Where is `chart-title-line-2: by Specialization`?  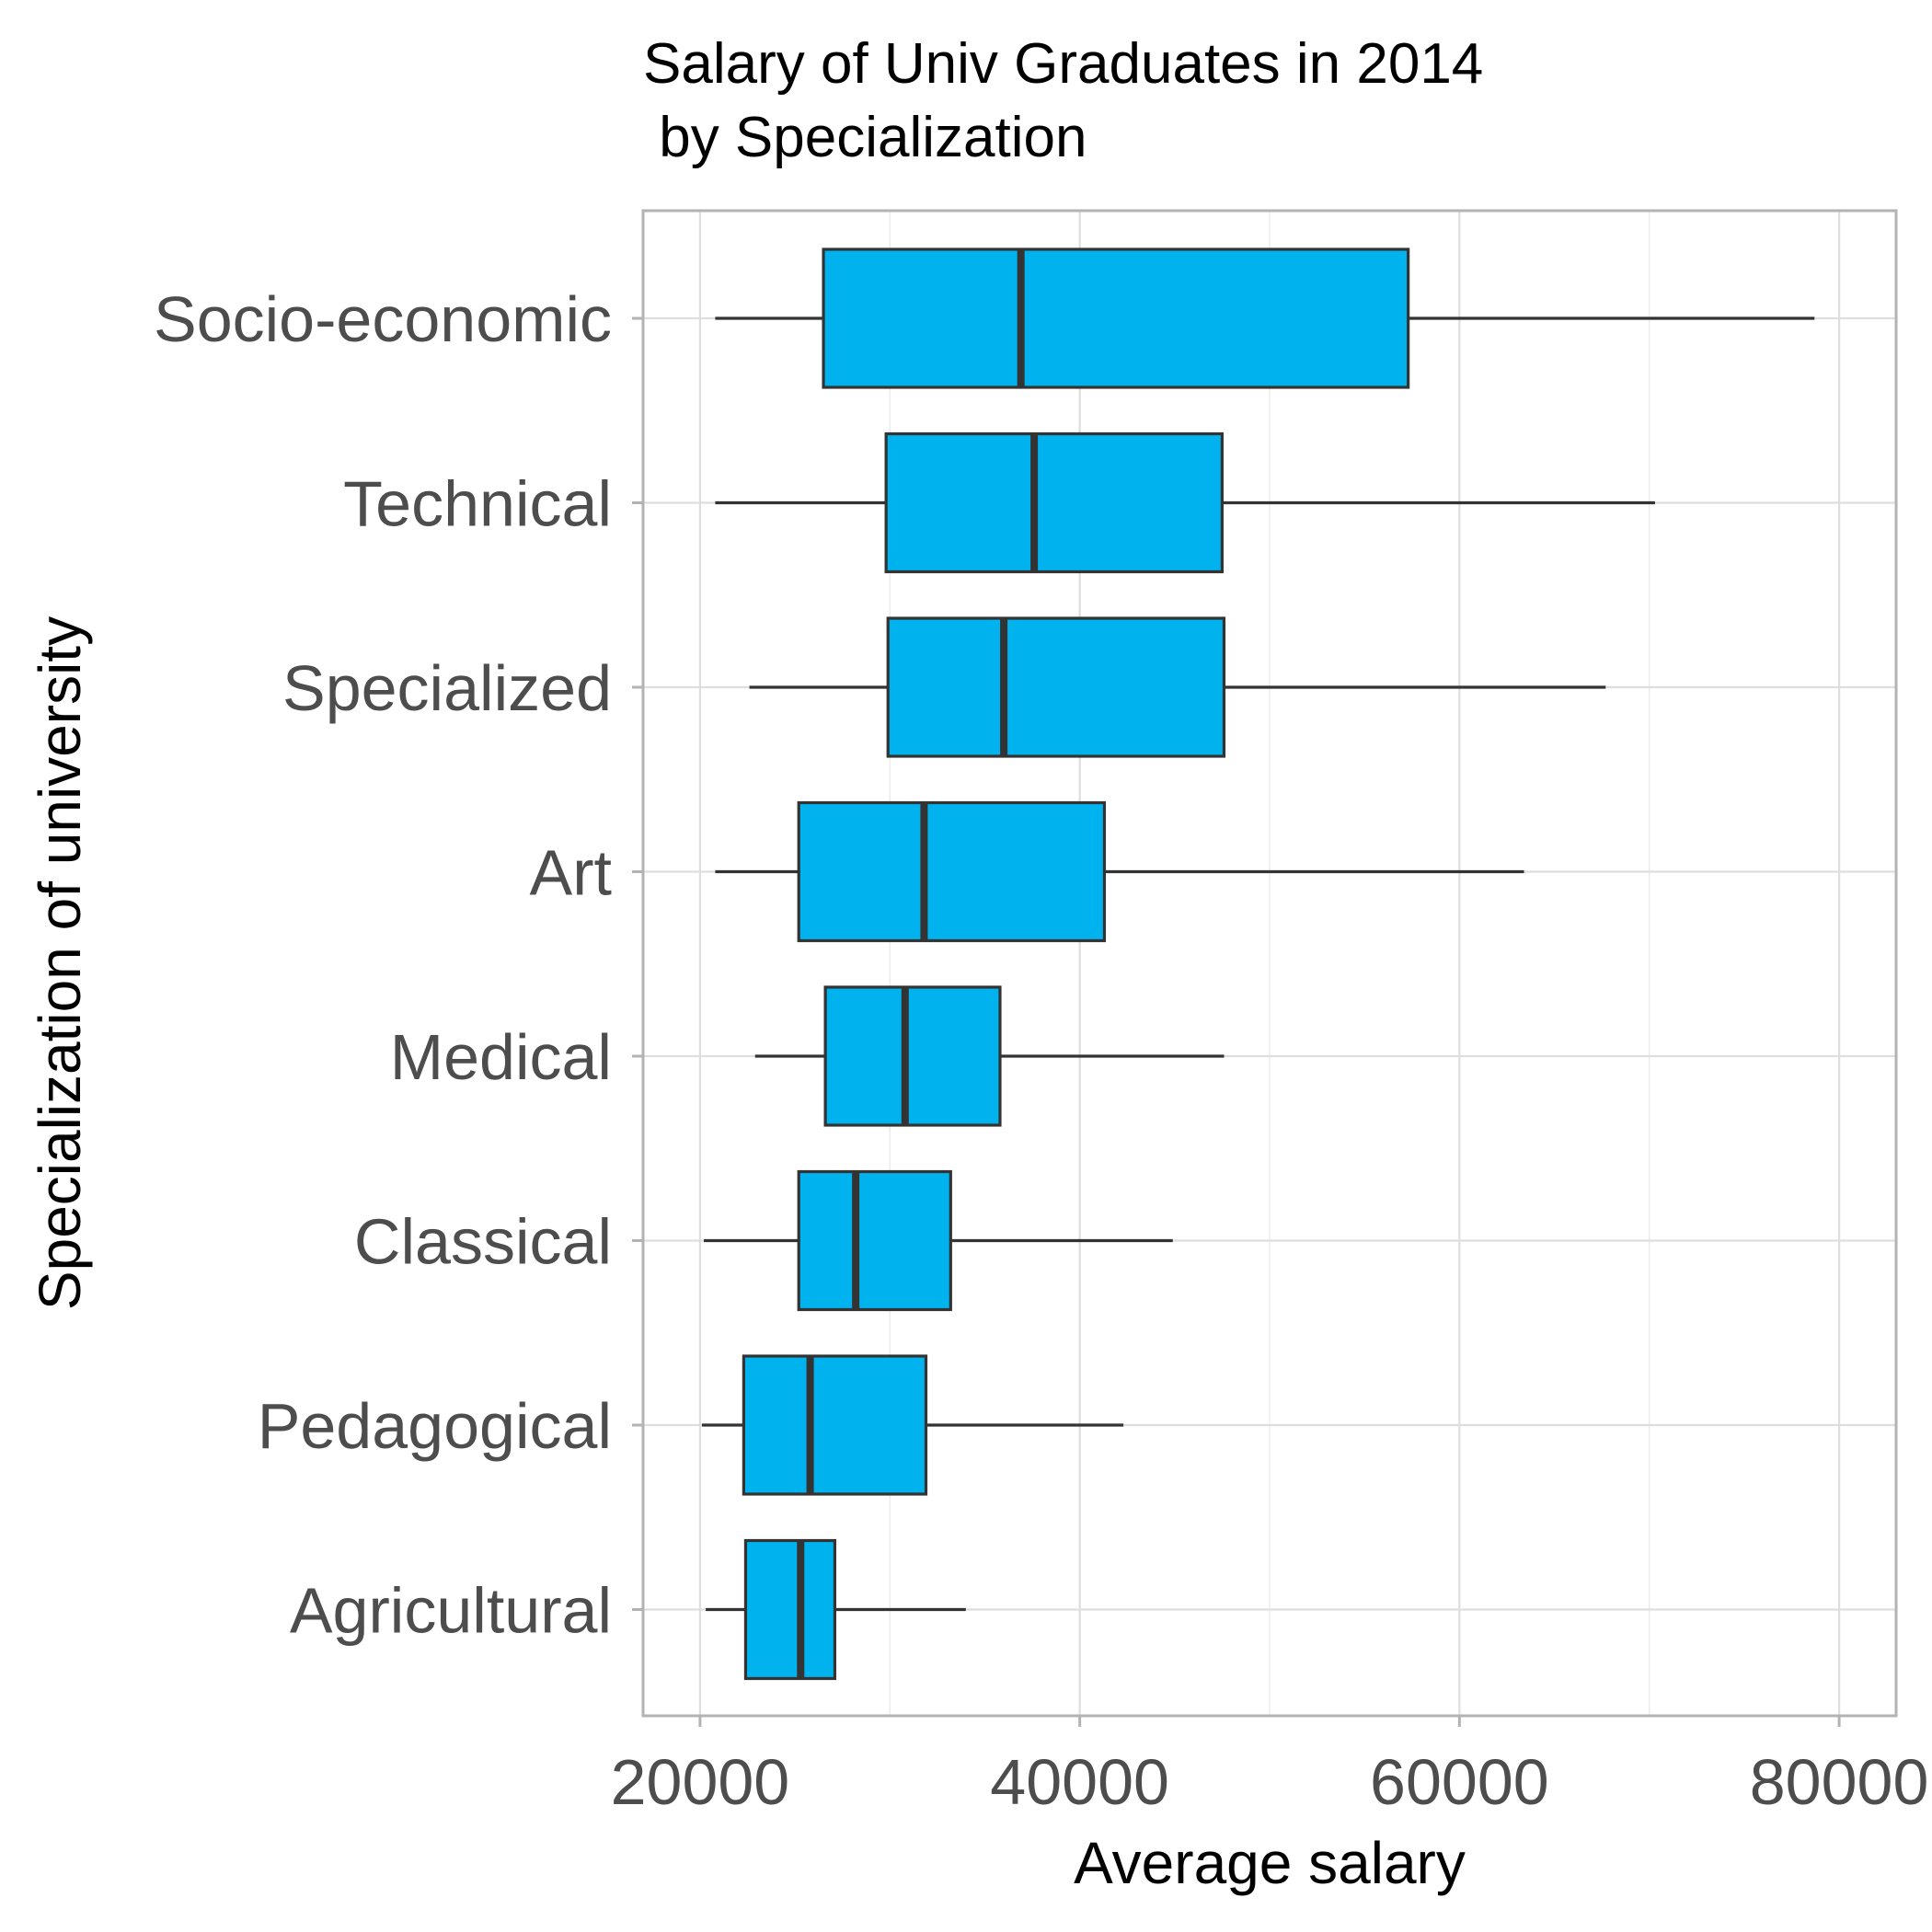
chart-title-line-2: by Specialization is located at coordinates (865, 137).